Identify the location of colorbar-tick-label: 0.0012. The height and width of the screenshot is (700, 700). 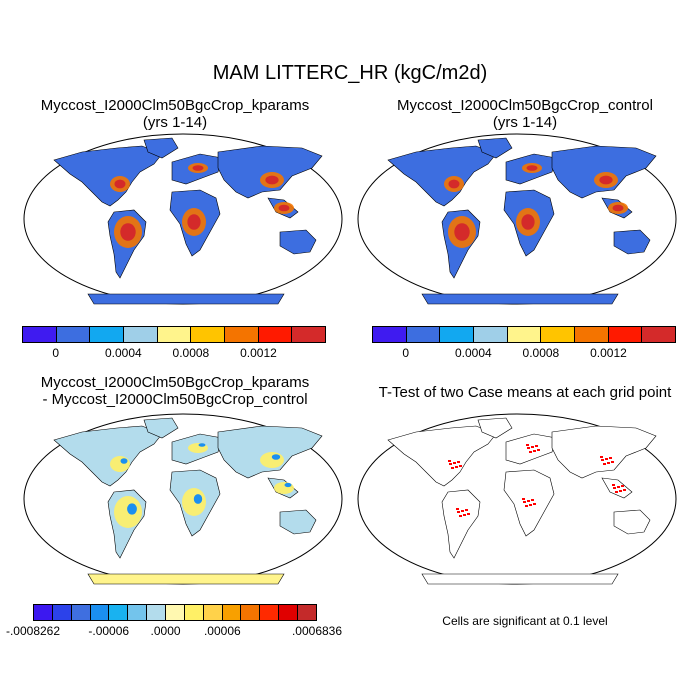
(608, 353).